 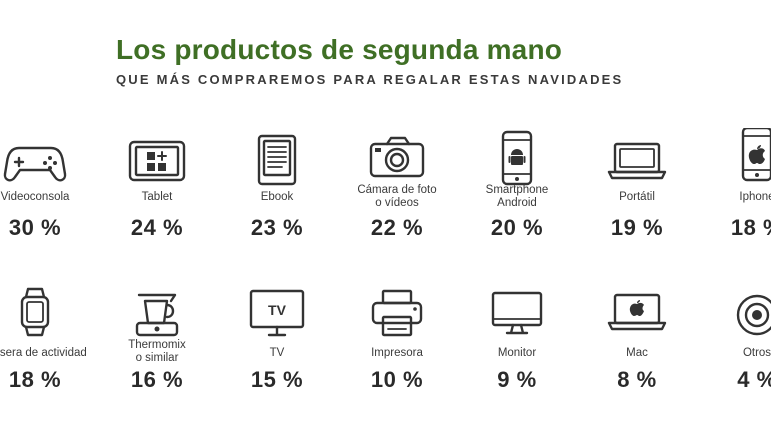 I want to click on tv-icon-text: TV, so click(x=277, y=310).